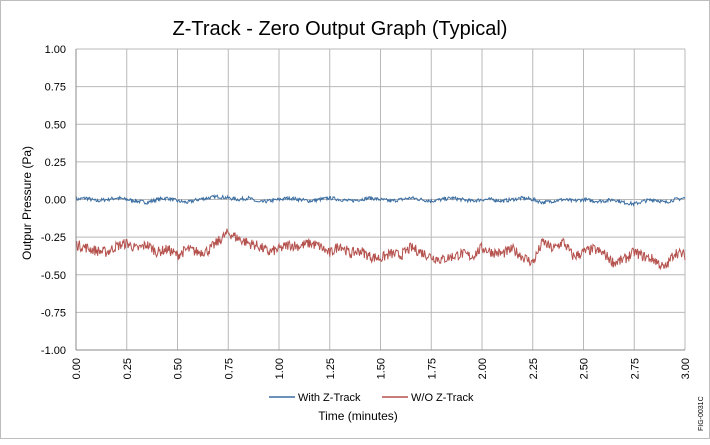 This screenshot has height=445, width=710. What do you see at coordinates (55, 163) in the screenshot?
I see `y-tick-label: 0.25` at bounding box center [55, 163].